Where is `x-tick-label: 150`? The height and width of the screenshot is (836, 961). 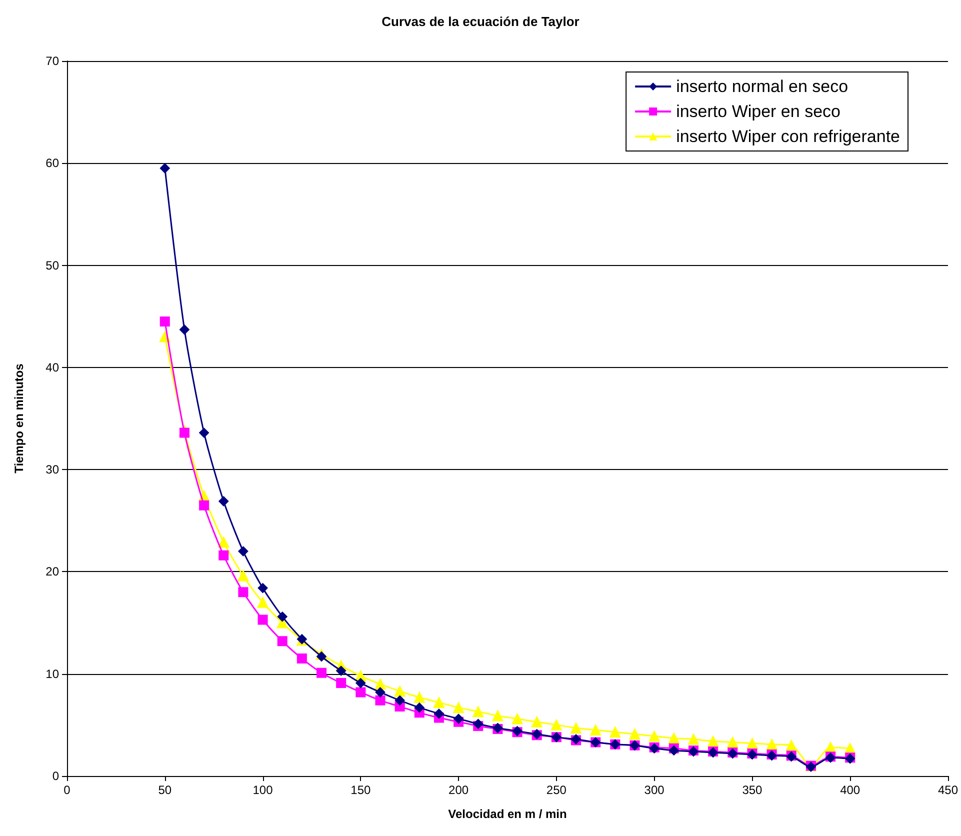 x-tick-label: 150 is located at coordinates (360, 790).